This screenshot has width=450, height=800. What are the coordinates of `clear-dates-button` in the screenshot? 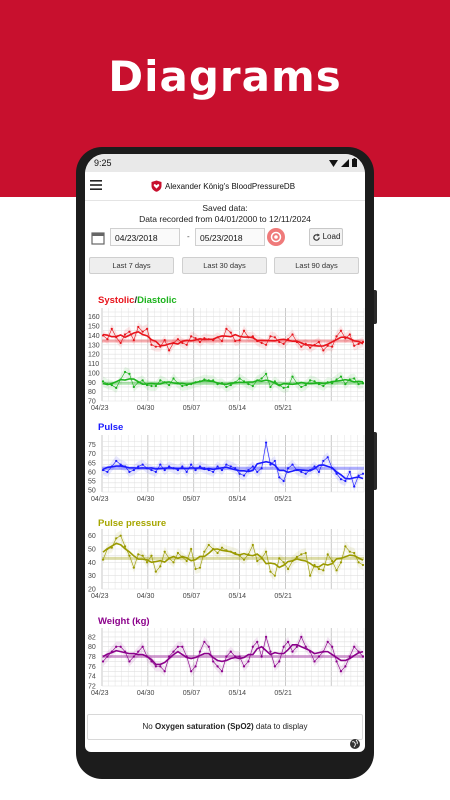 It's located at (276, 237).